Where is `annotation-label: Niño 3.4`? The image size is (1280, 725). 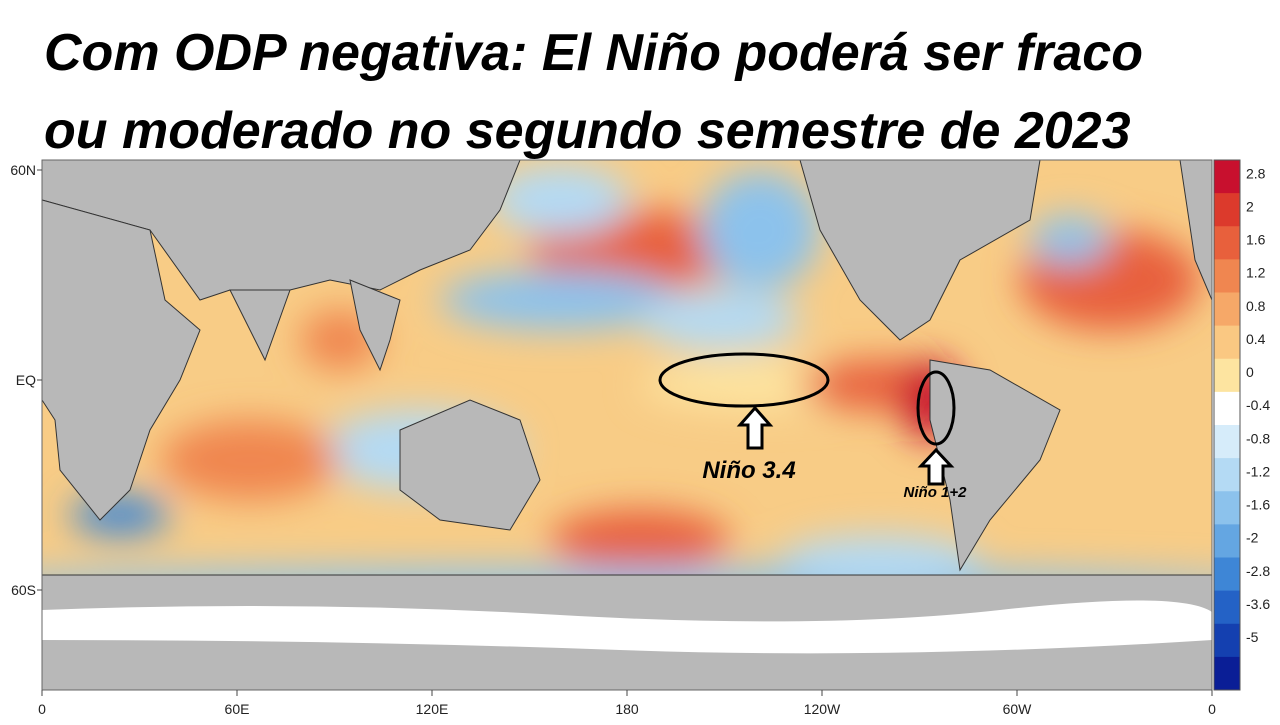 annotation-label: Niño 3.4 is located at coordinates (748, 470).